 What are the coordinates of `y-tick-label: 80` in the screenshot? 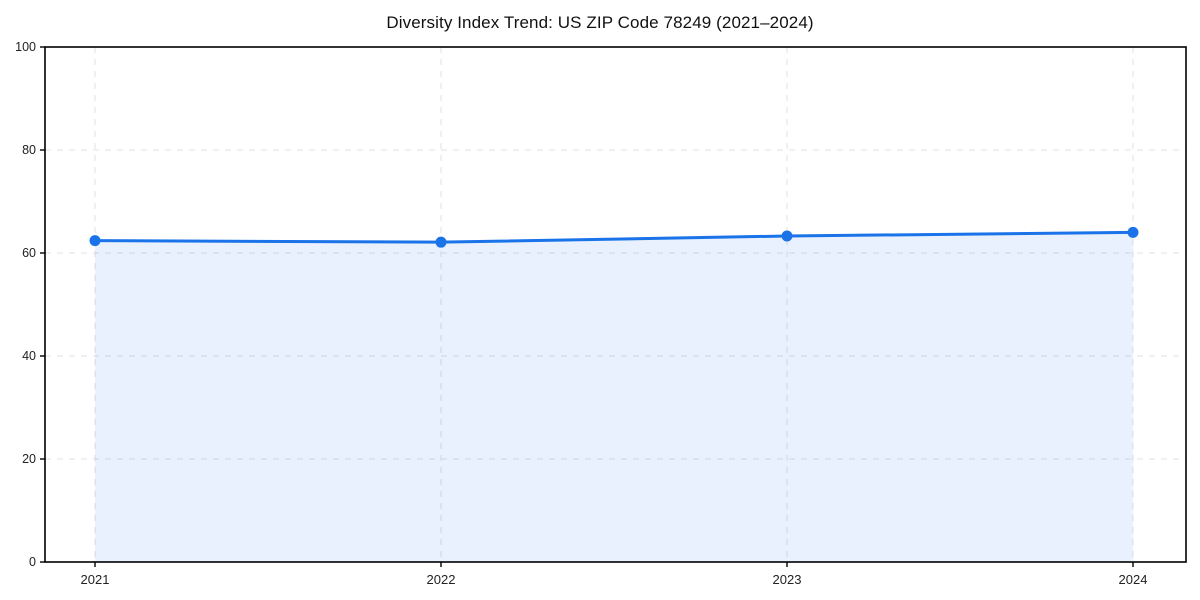 It's located at (29, 150).